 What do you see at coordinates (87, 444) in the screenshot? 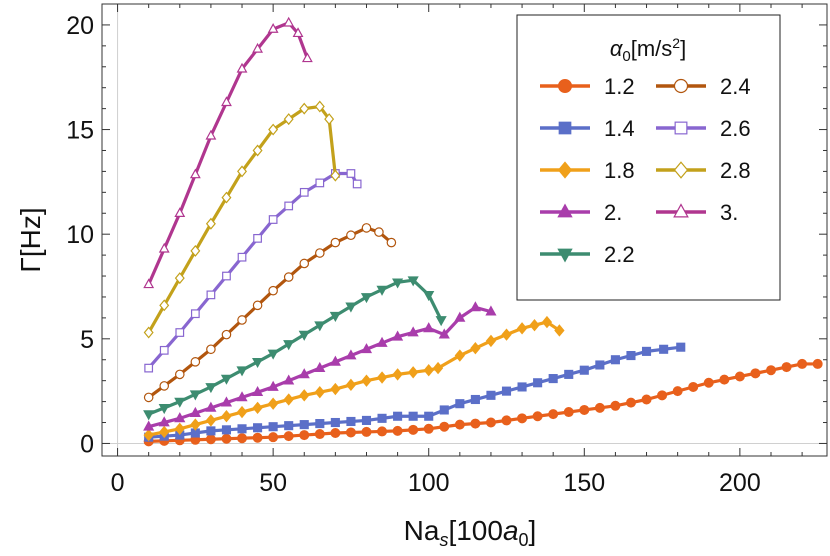
I see `y-tick-label: 0` at bounding box center [87, 444].